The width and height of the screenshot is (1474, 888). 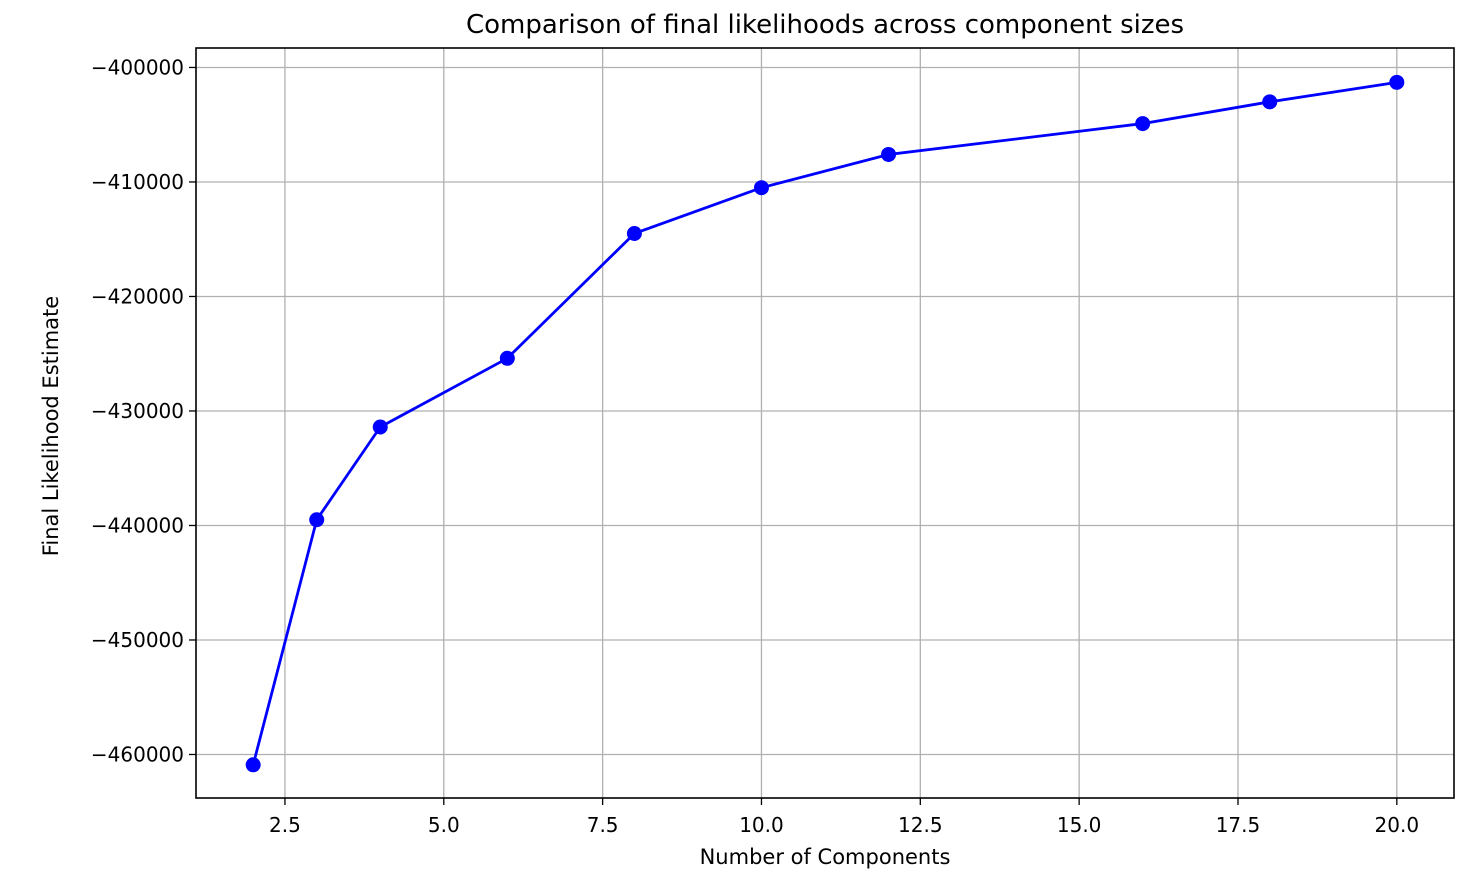 I want to click on x-tick-label: 10.0, so click(x=761, y=825).